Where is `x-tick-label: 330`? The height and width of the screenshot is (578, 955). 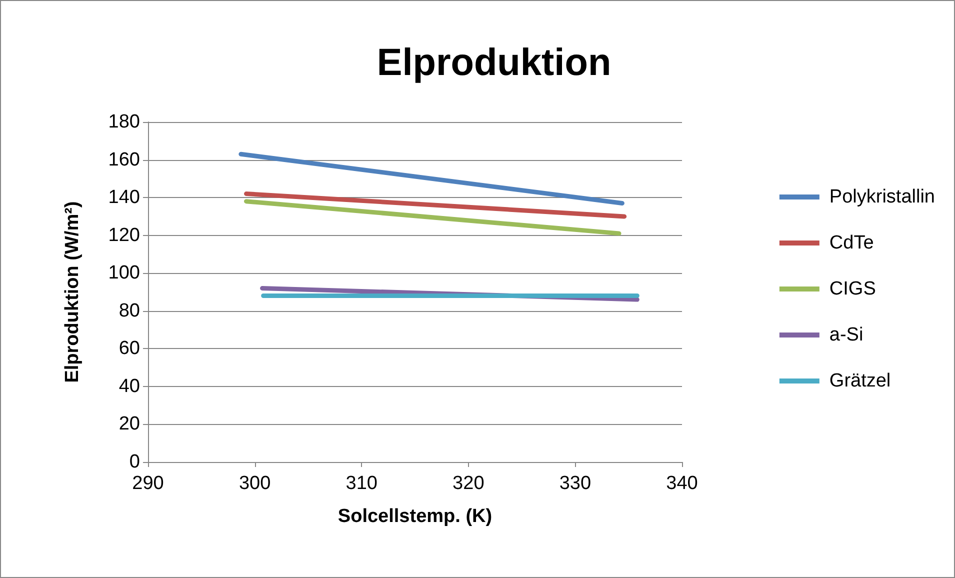
x-tick-label: 330 is located at coordinates (575, 483).